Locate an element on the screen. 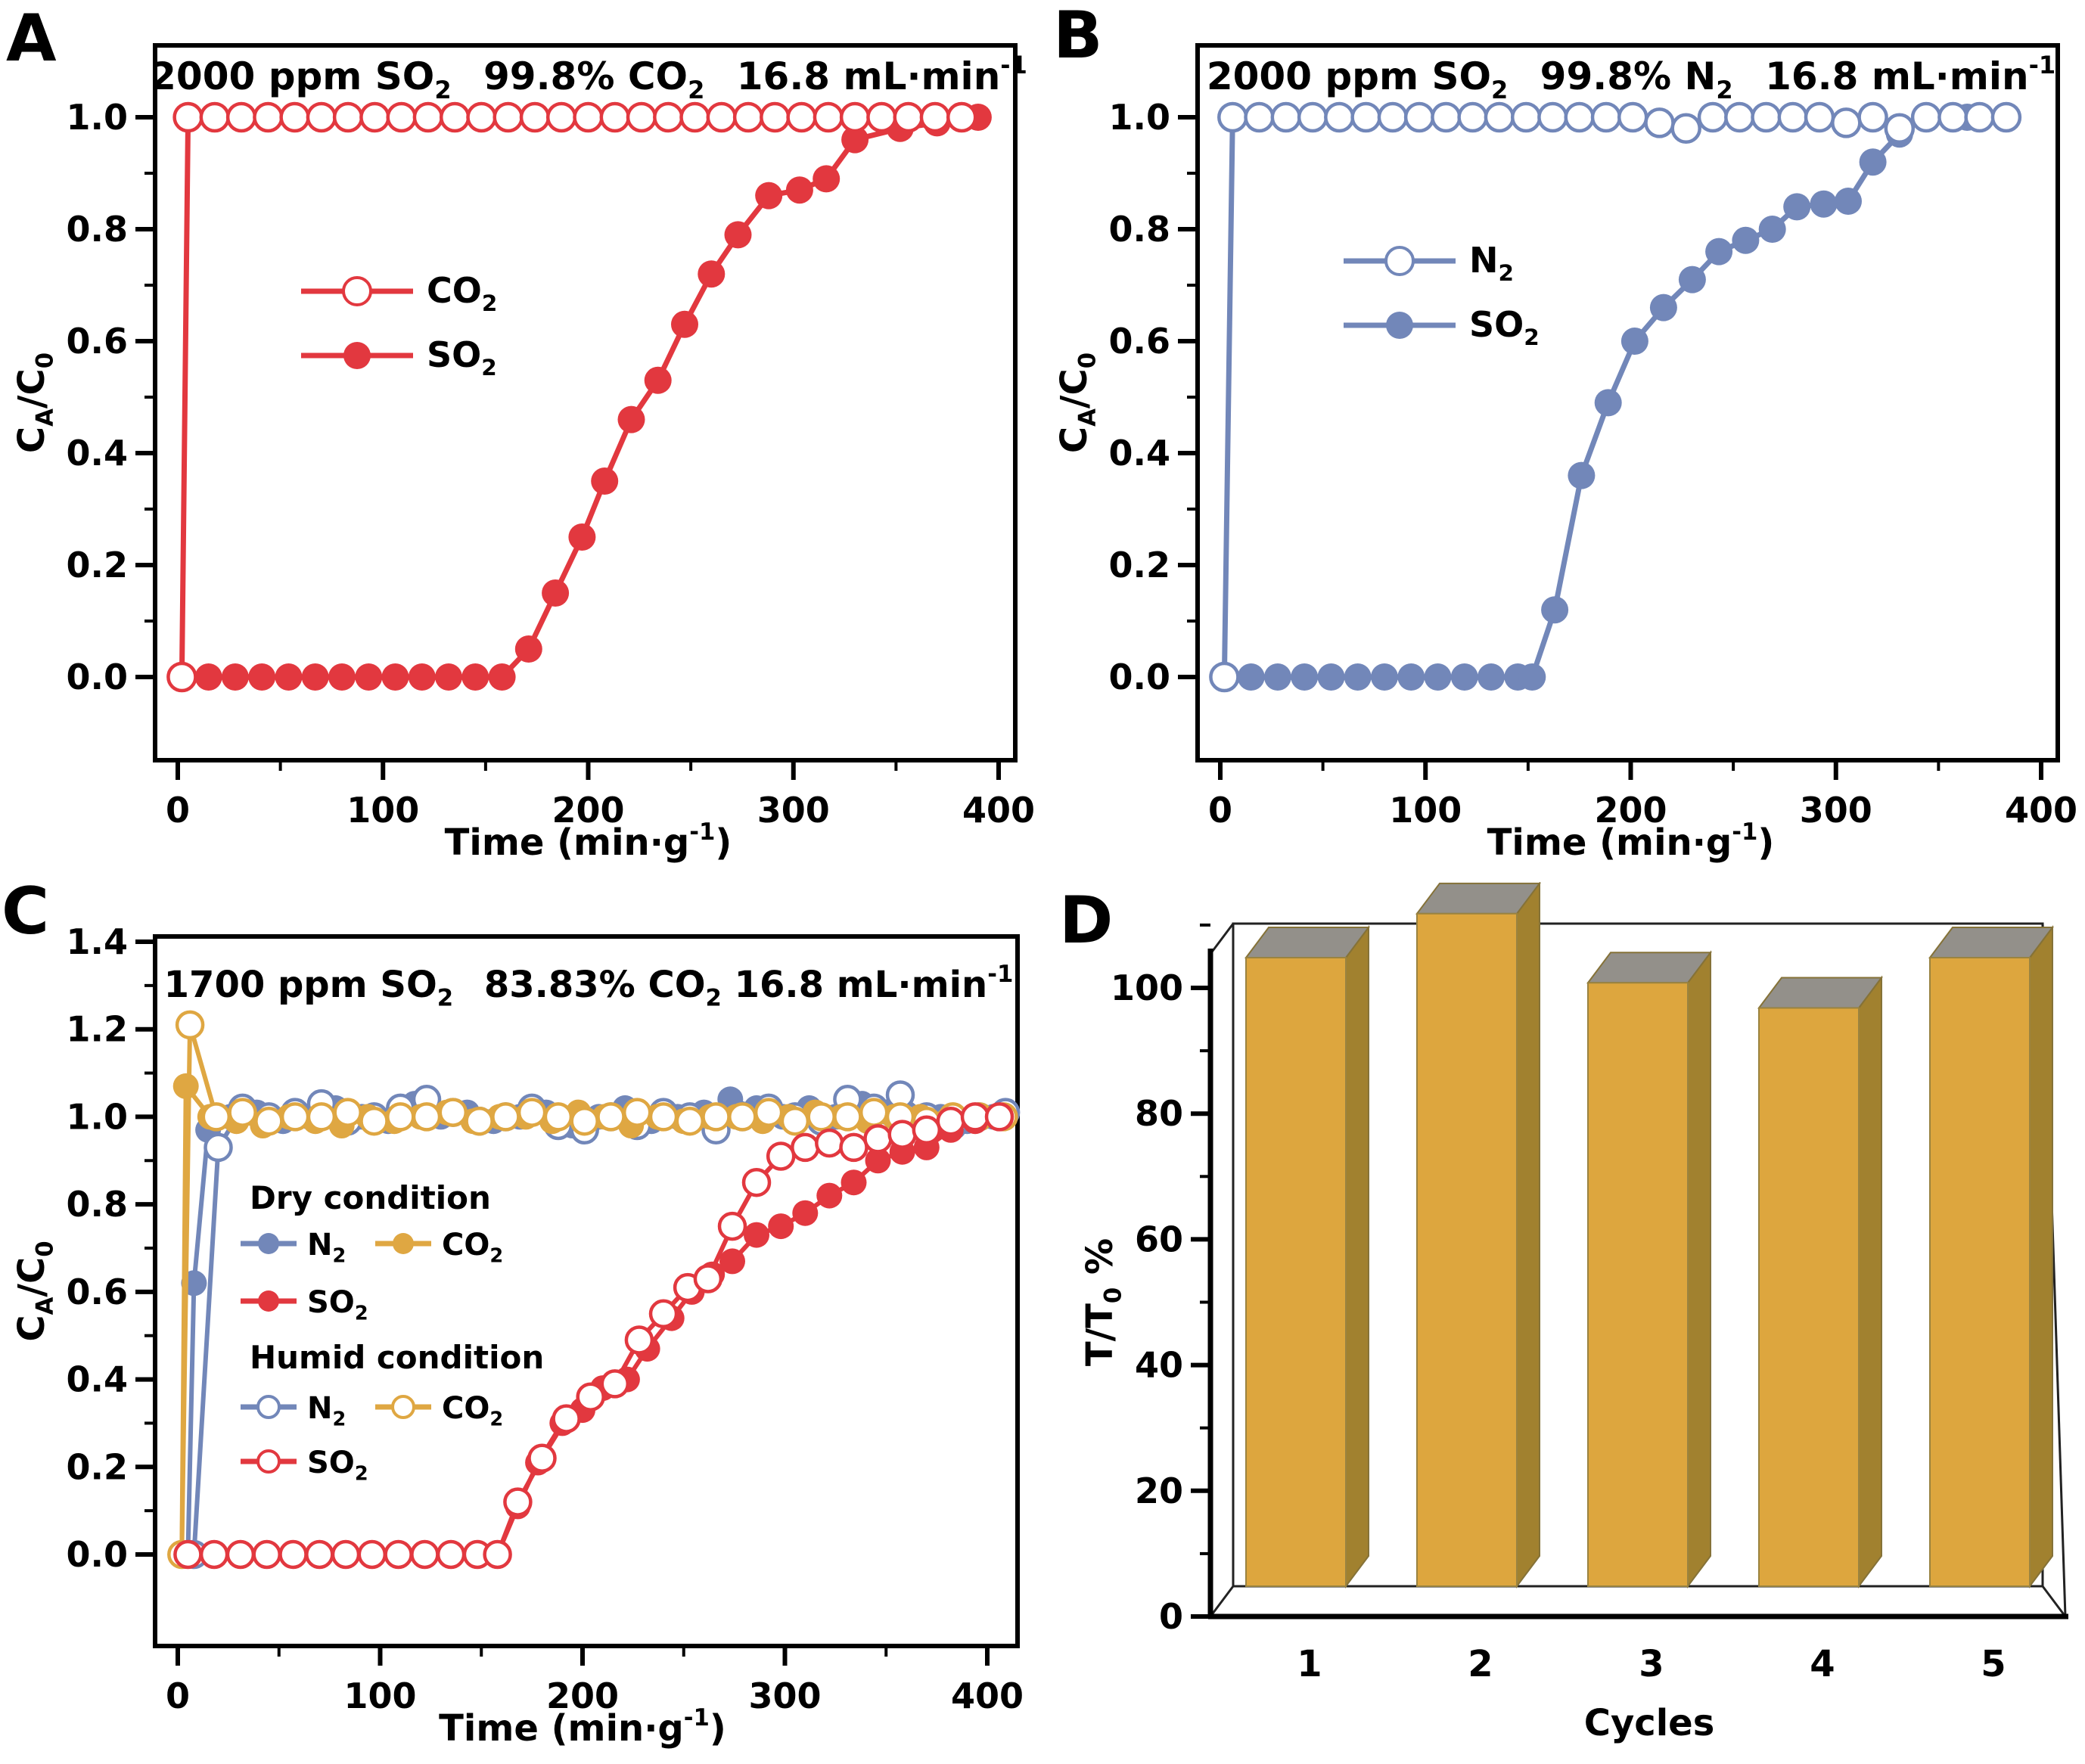  b-x-tick-label: 0 is located at coordinates (1220, 810).